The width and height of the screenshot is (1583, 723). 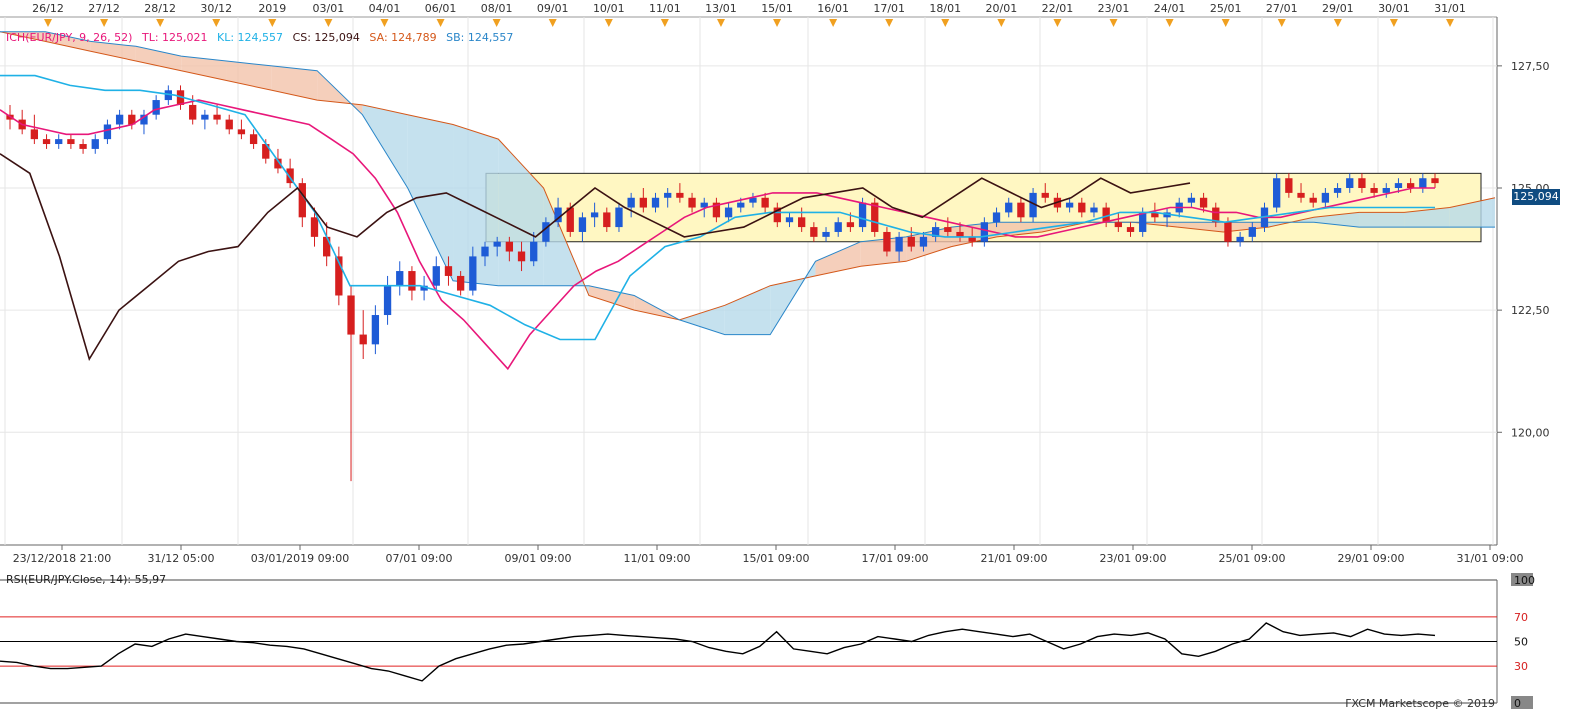 What do you see at coordinates (1371, 558) in the screenshot?
I see `bottom-date-label: 29/01 09:00` at bounding box center [1371, 558].